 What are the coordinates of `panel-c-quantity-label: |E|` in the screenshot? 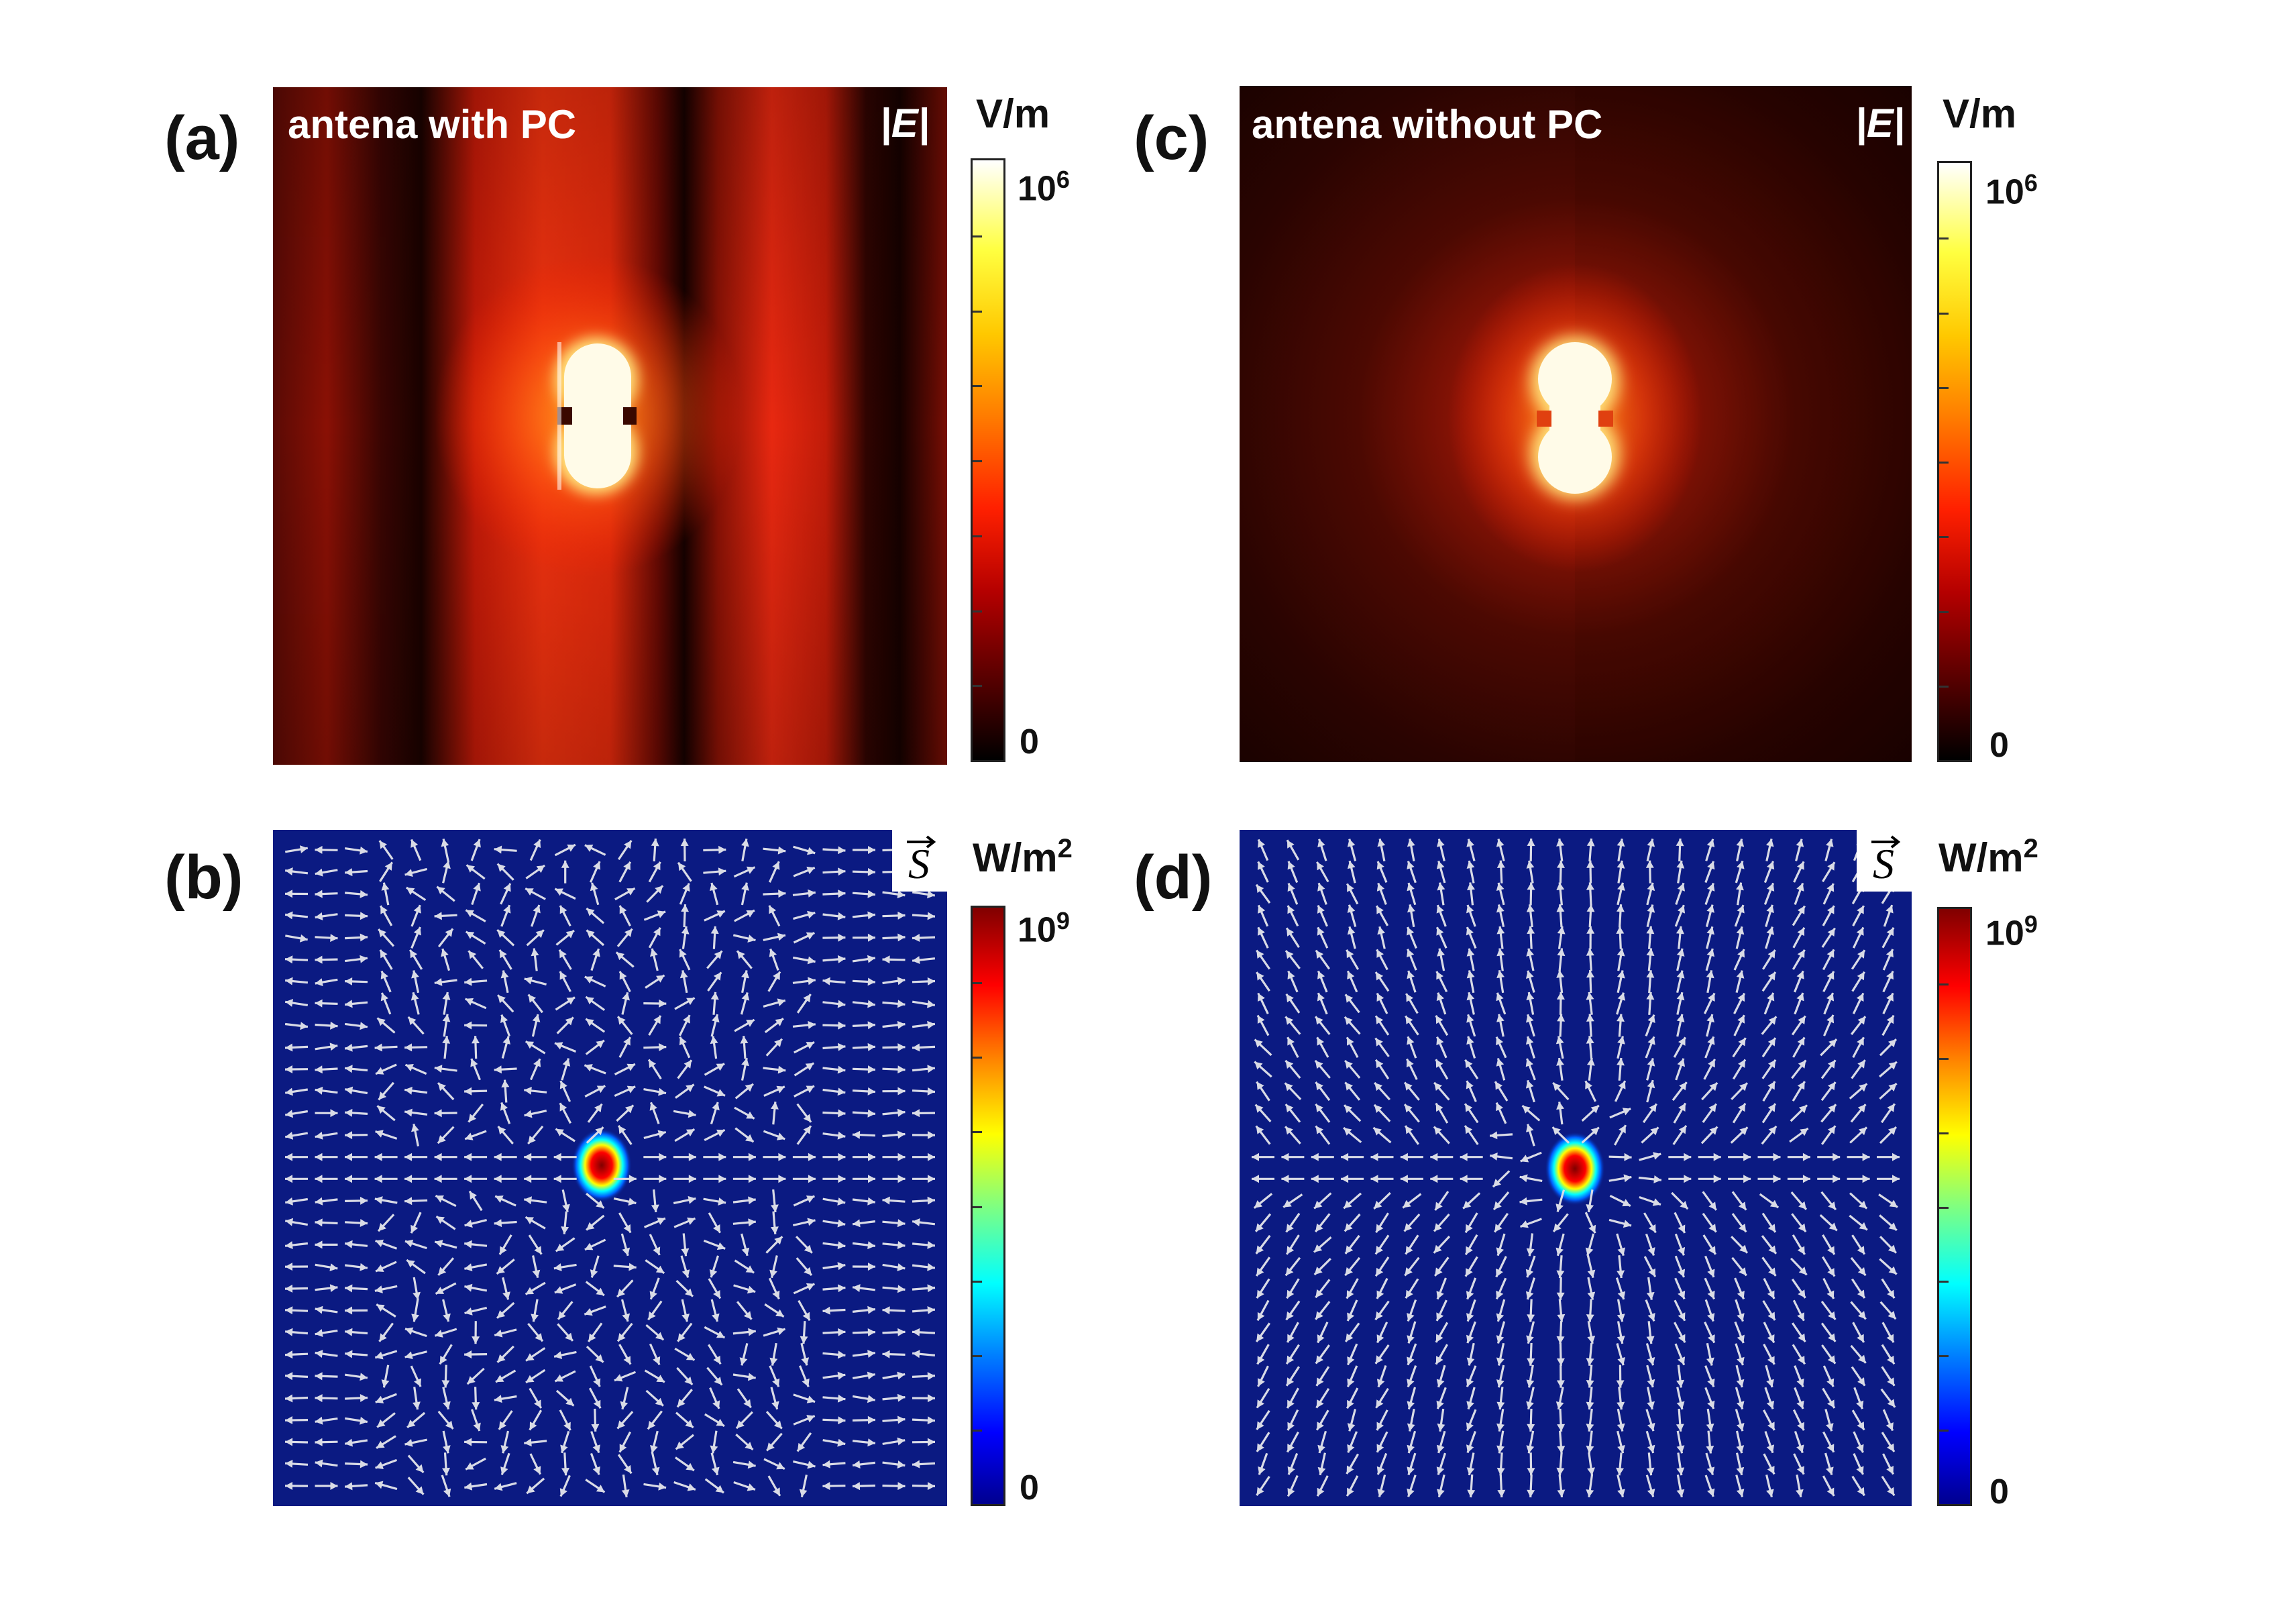 It's located at (1880, 123).